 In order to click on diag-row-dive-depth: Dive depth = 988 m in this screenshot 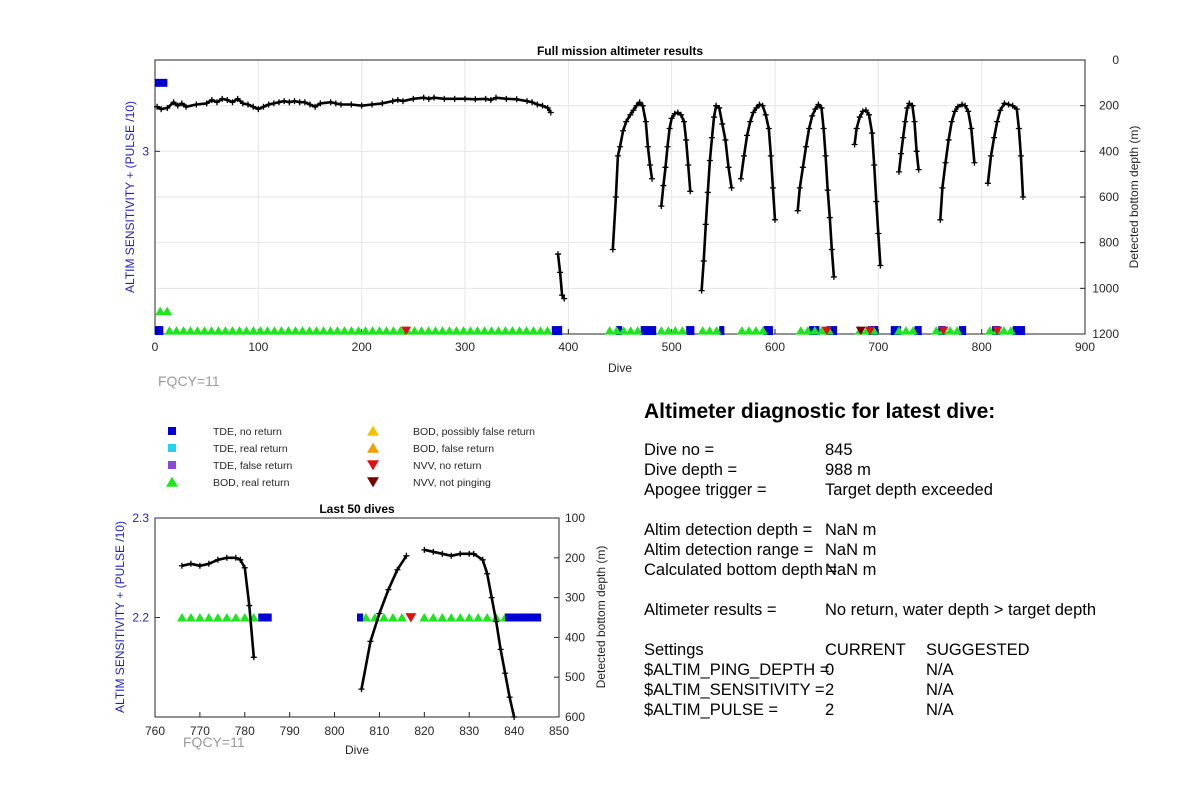, I will do `click(914, 470)`.